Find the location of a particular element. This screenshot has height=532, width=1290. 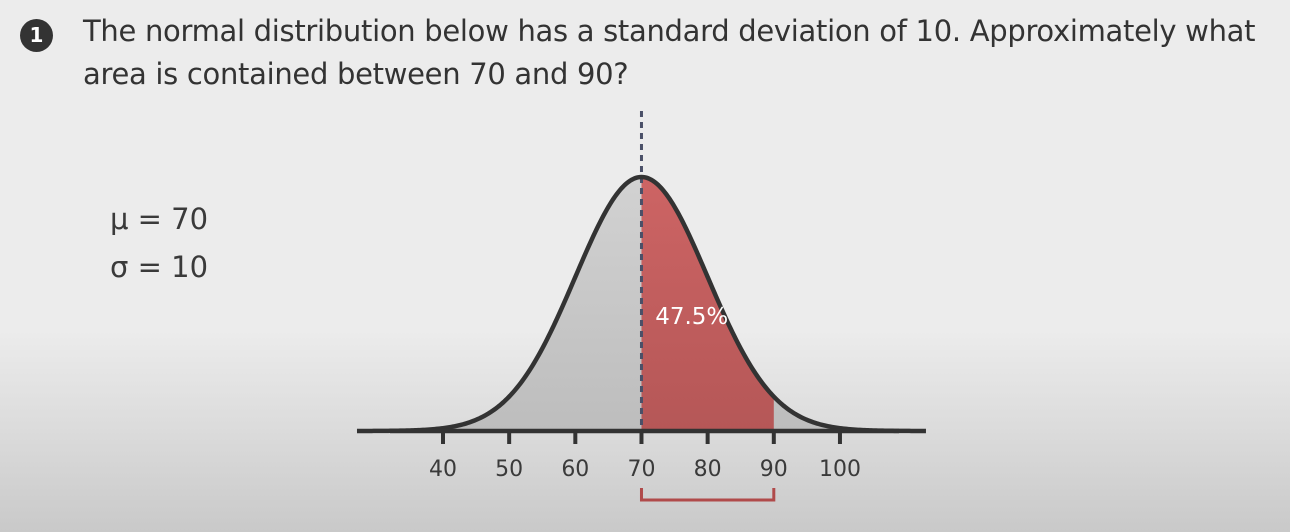

x-tick-label-60: 60 is located at coordinates (575, 469).